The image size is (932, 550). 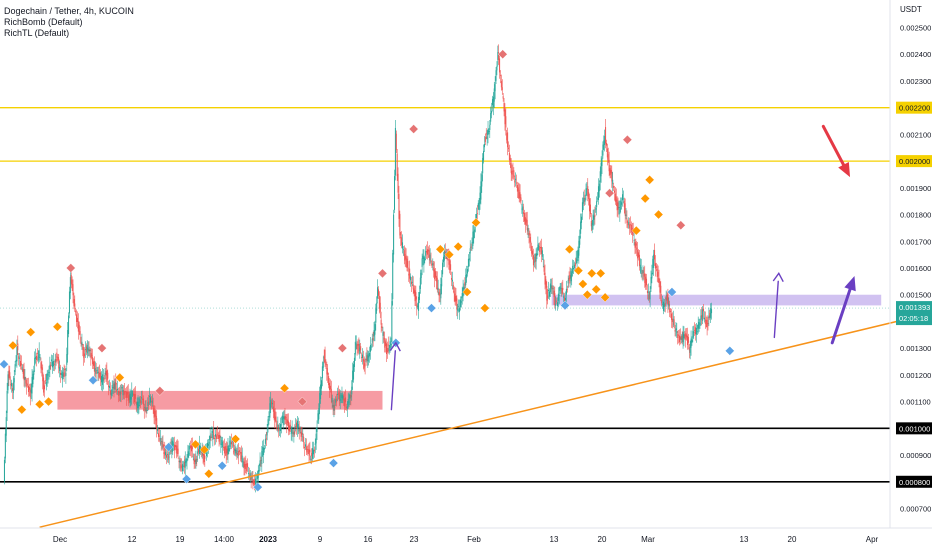 I want to click on time-tick-label: 9, so click(x=320, y=539).